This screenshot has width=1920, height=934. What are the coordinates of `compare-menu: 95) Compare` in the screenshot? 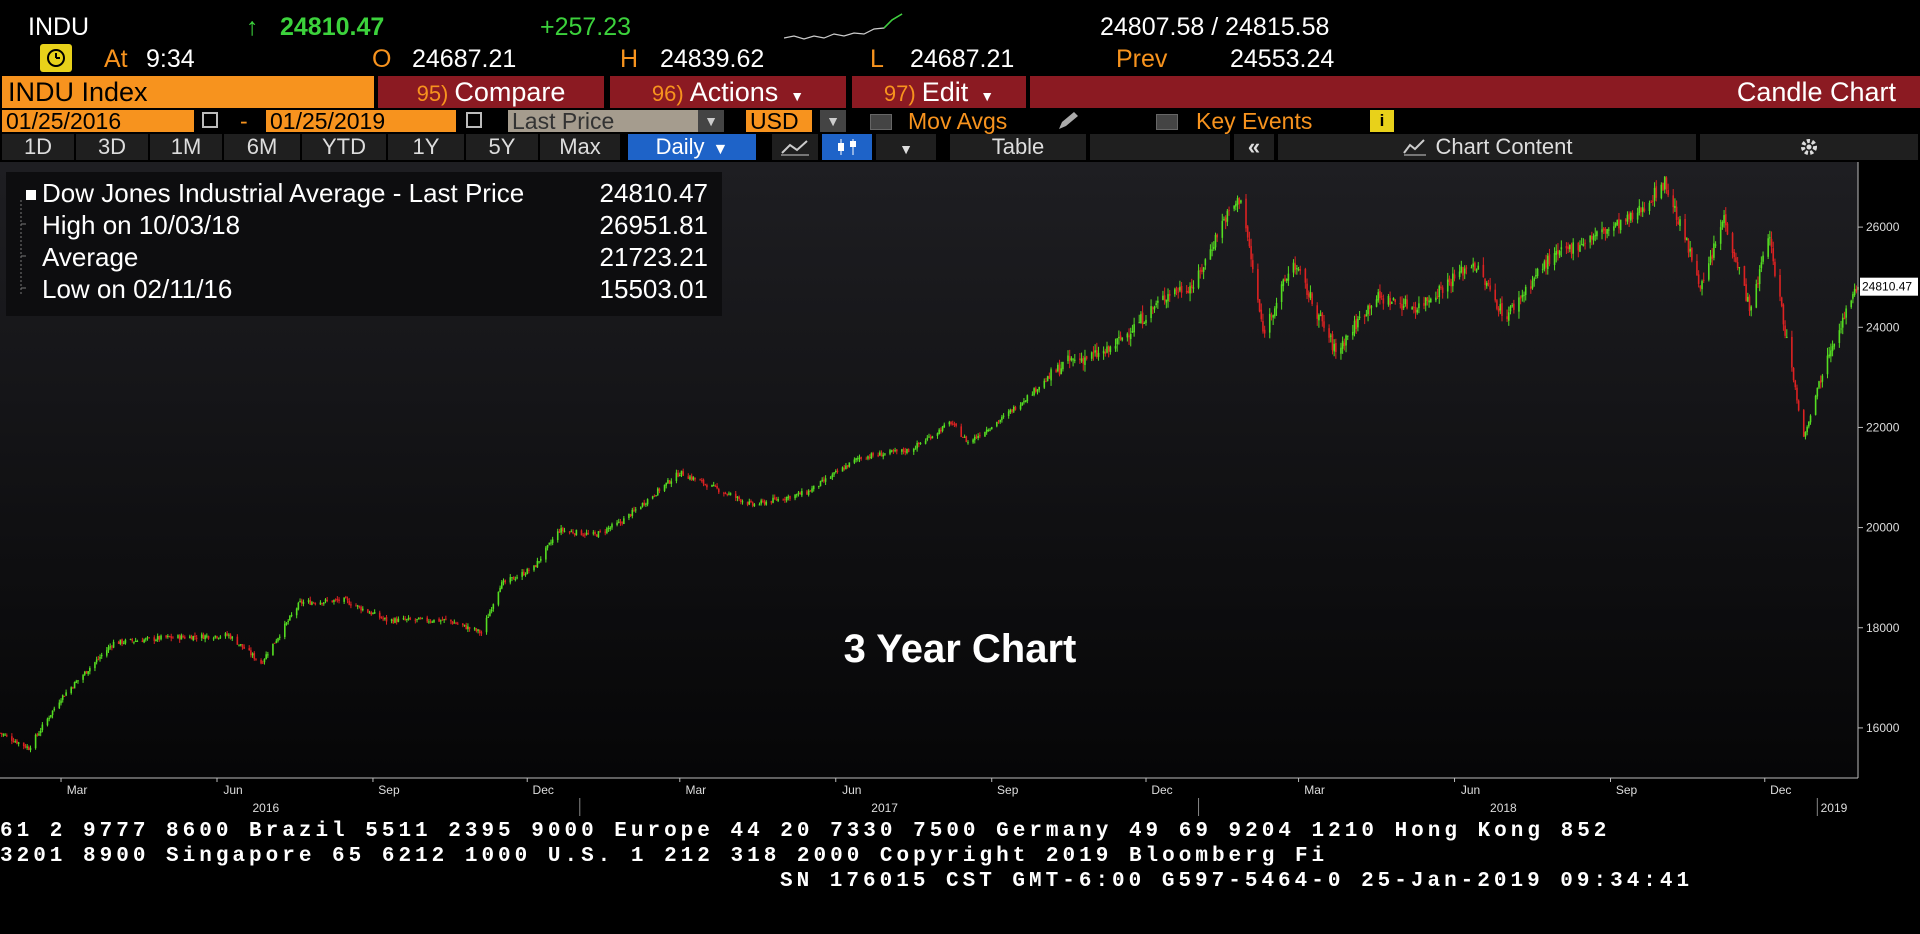 It's located at (491, 92).